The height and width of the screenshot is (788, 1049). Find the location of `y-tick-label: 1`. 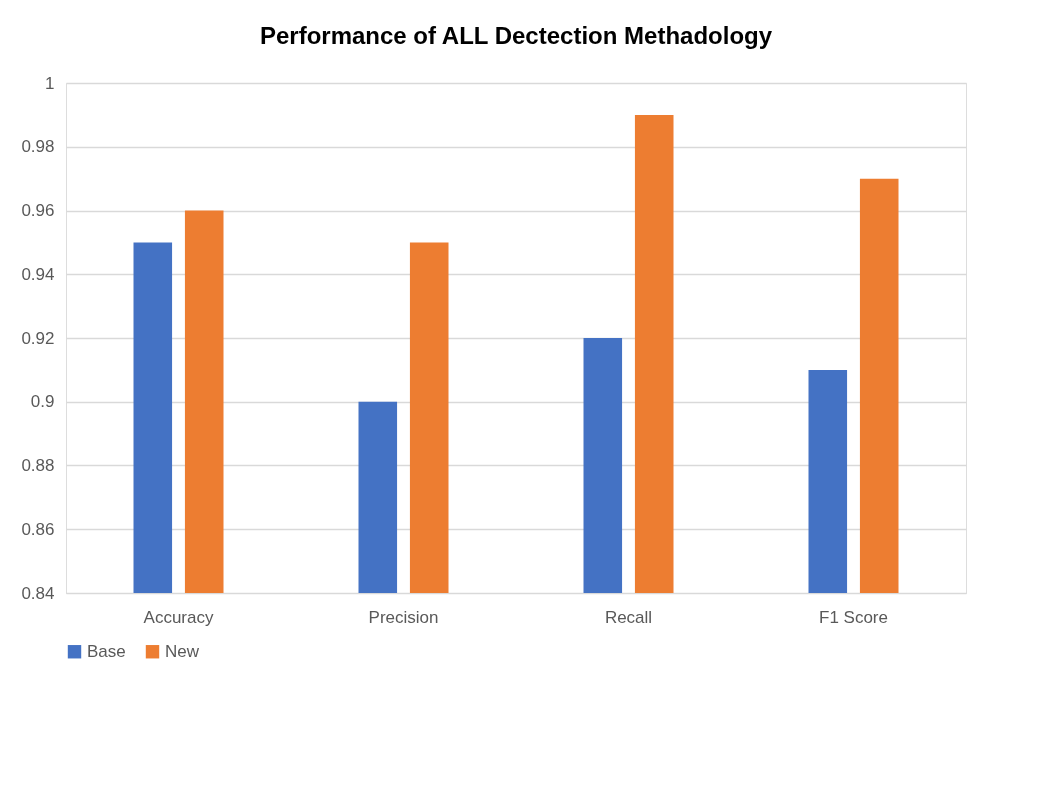

y-tick-label: 1 is located at coordinates (50, 83).